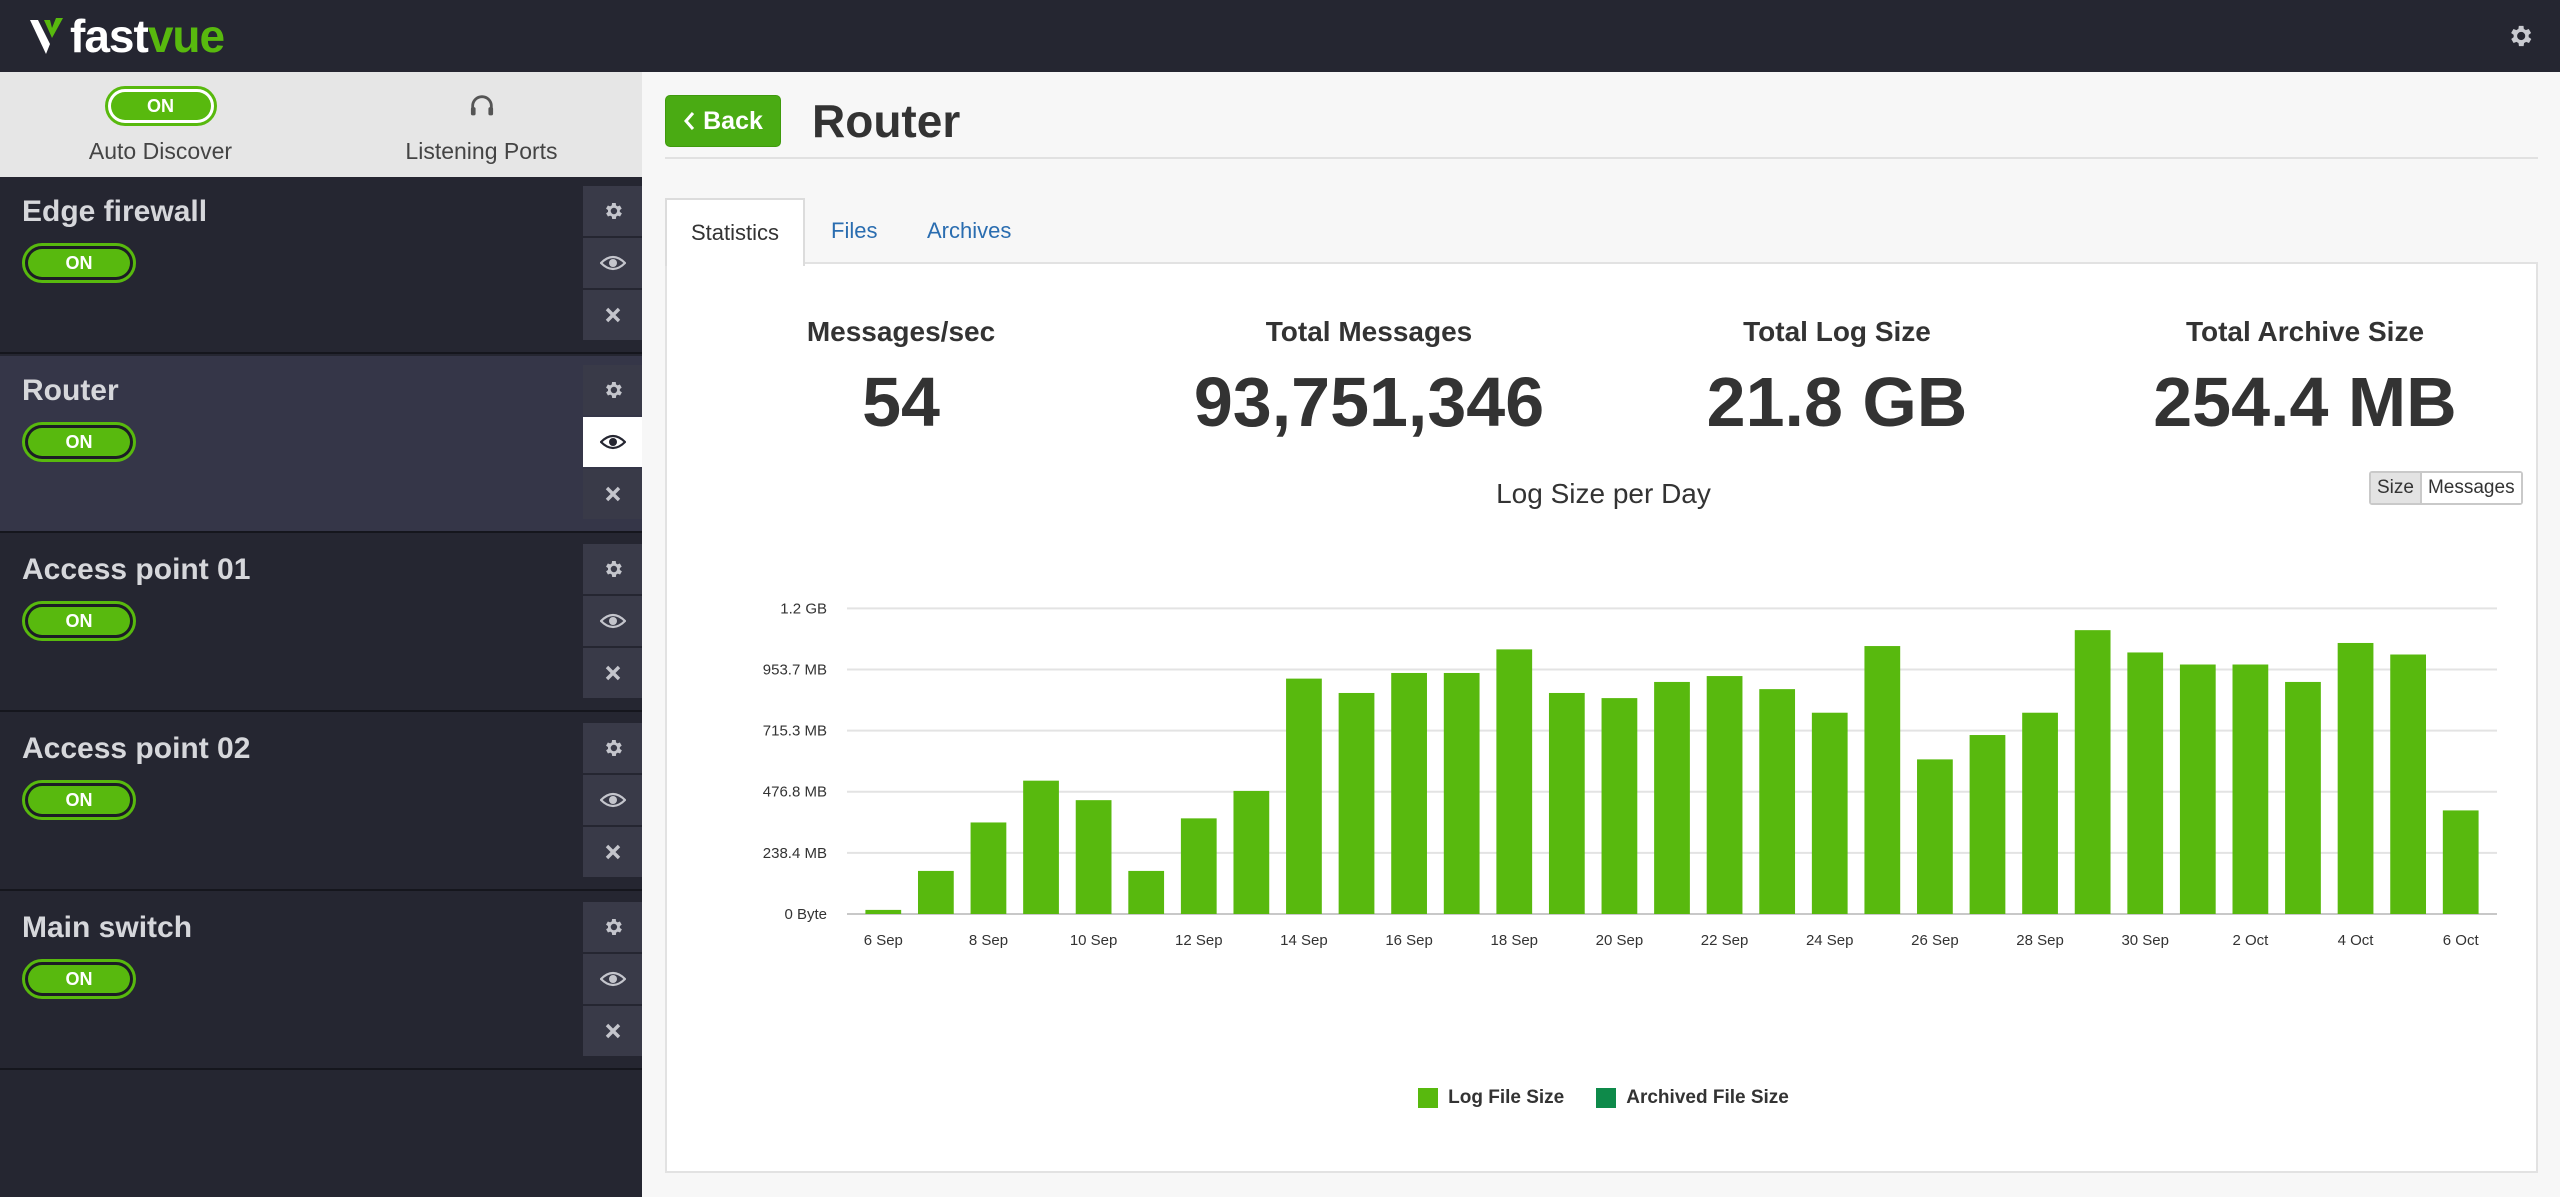 This screenshot has height=1197, width=2560. What do you see at coordinates (136, 748) in the screenshot?
I see `device-name: Access point 02` at bounding box center [136, 748].